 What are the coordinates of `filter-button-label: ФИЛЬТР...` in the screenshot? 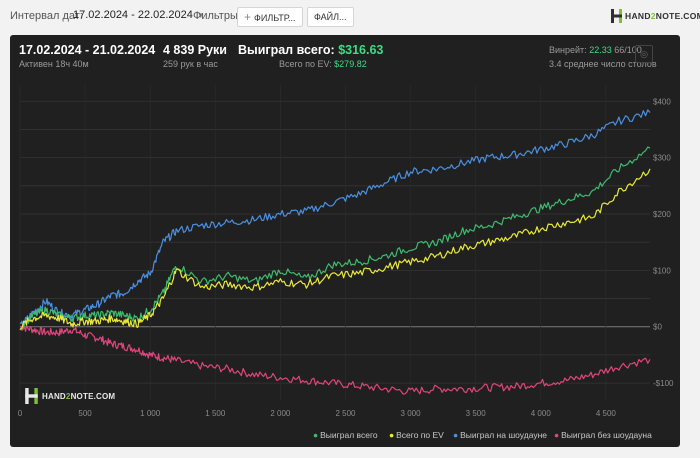 It's located at (275, 18).